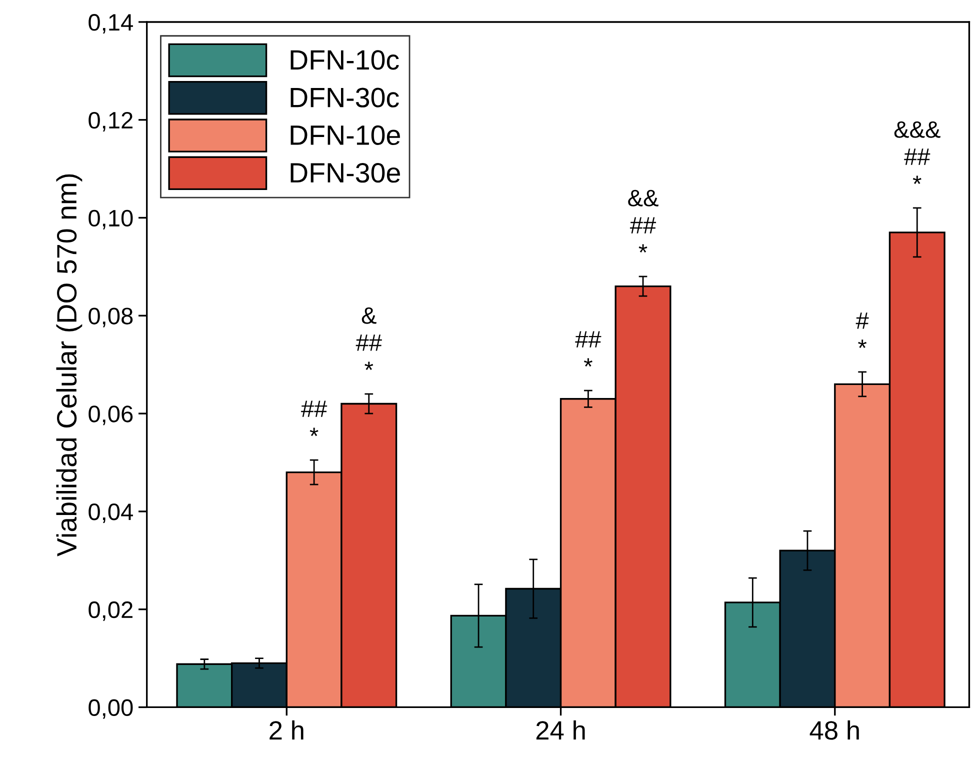  Describe the element at coordinates (110, 416) in the screenshot. I see `y-tick-label: 0,06` at that location.